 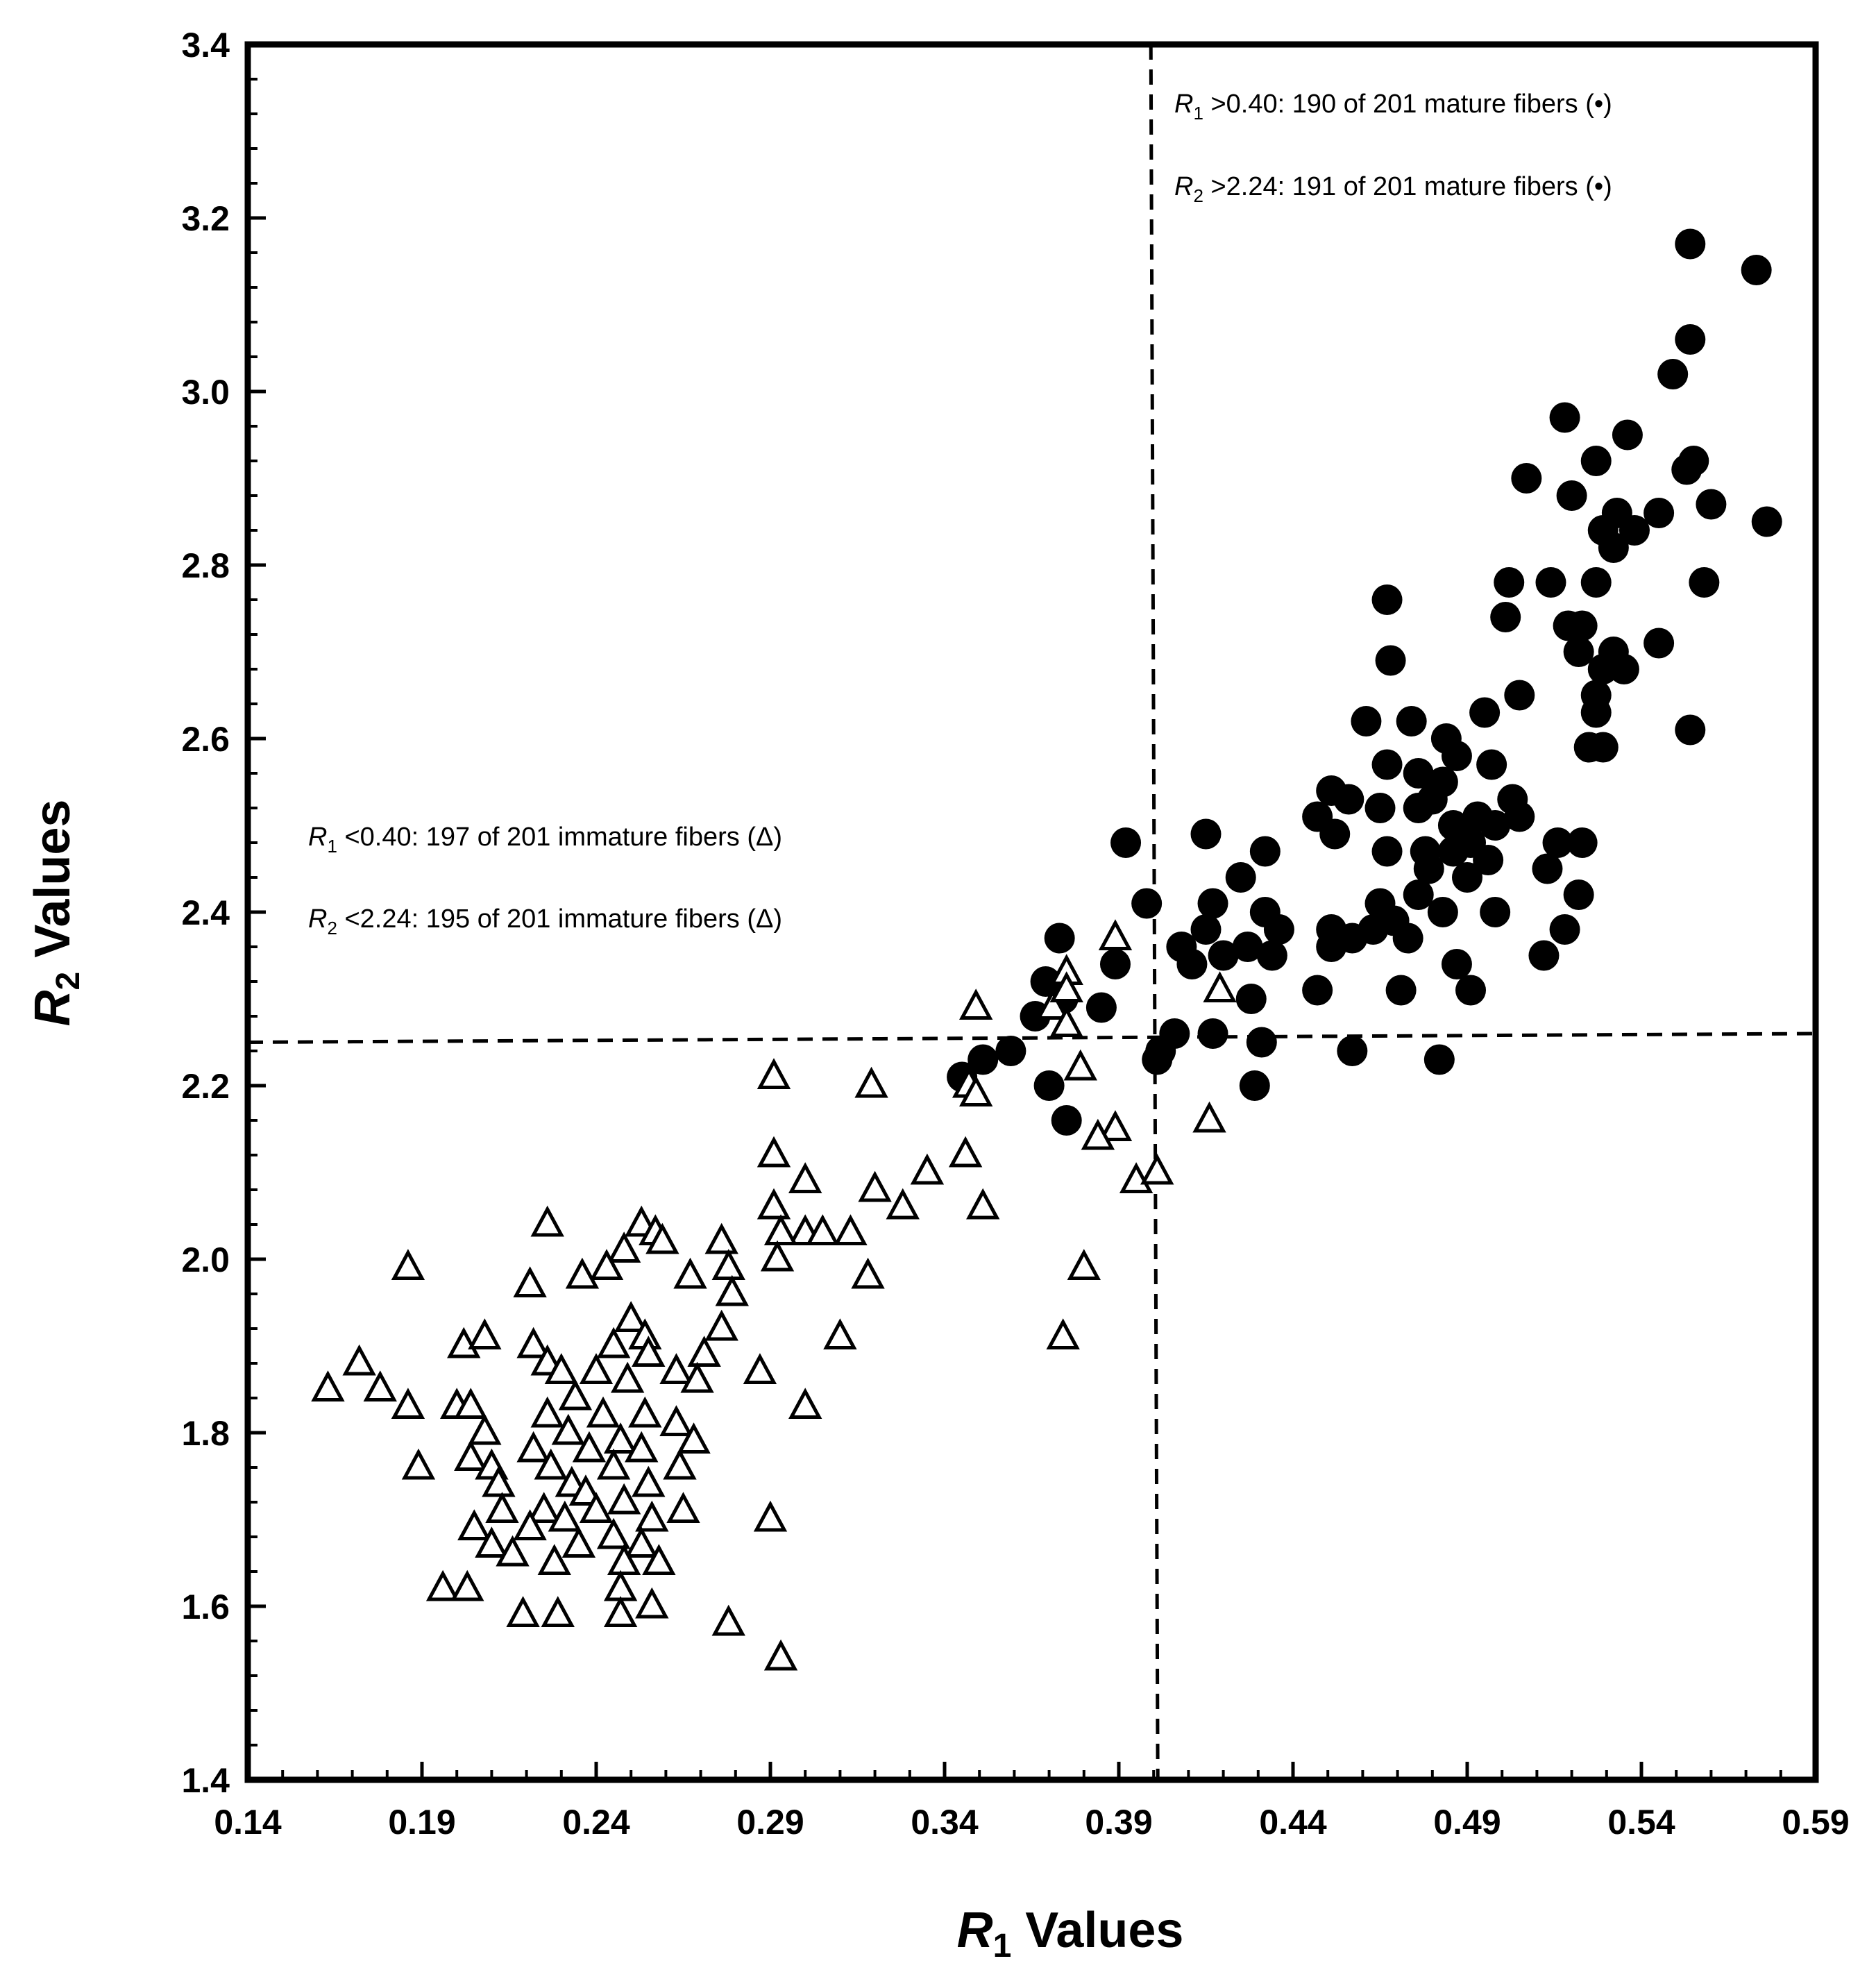 I want to click on x-tick-label: 0.39, so click(x=1118, y=1823).